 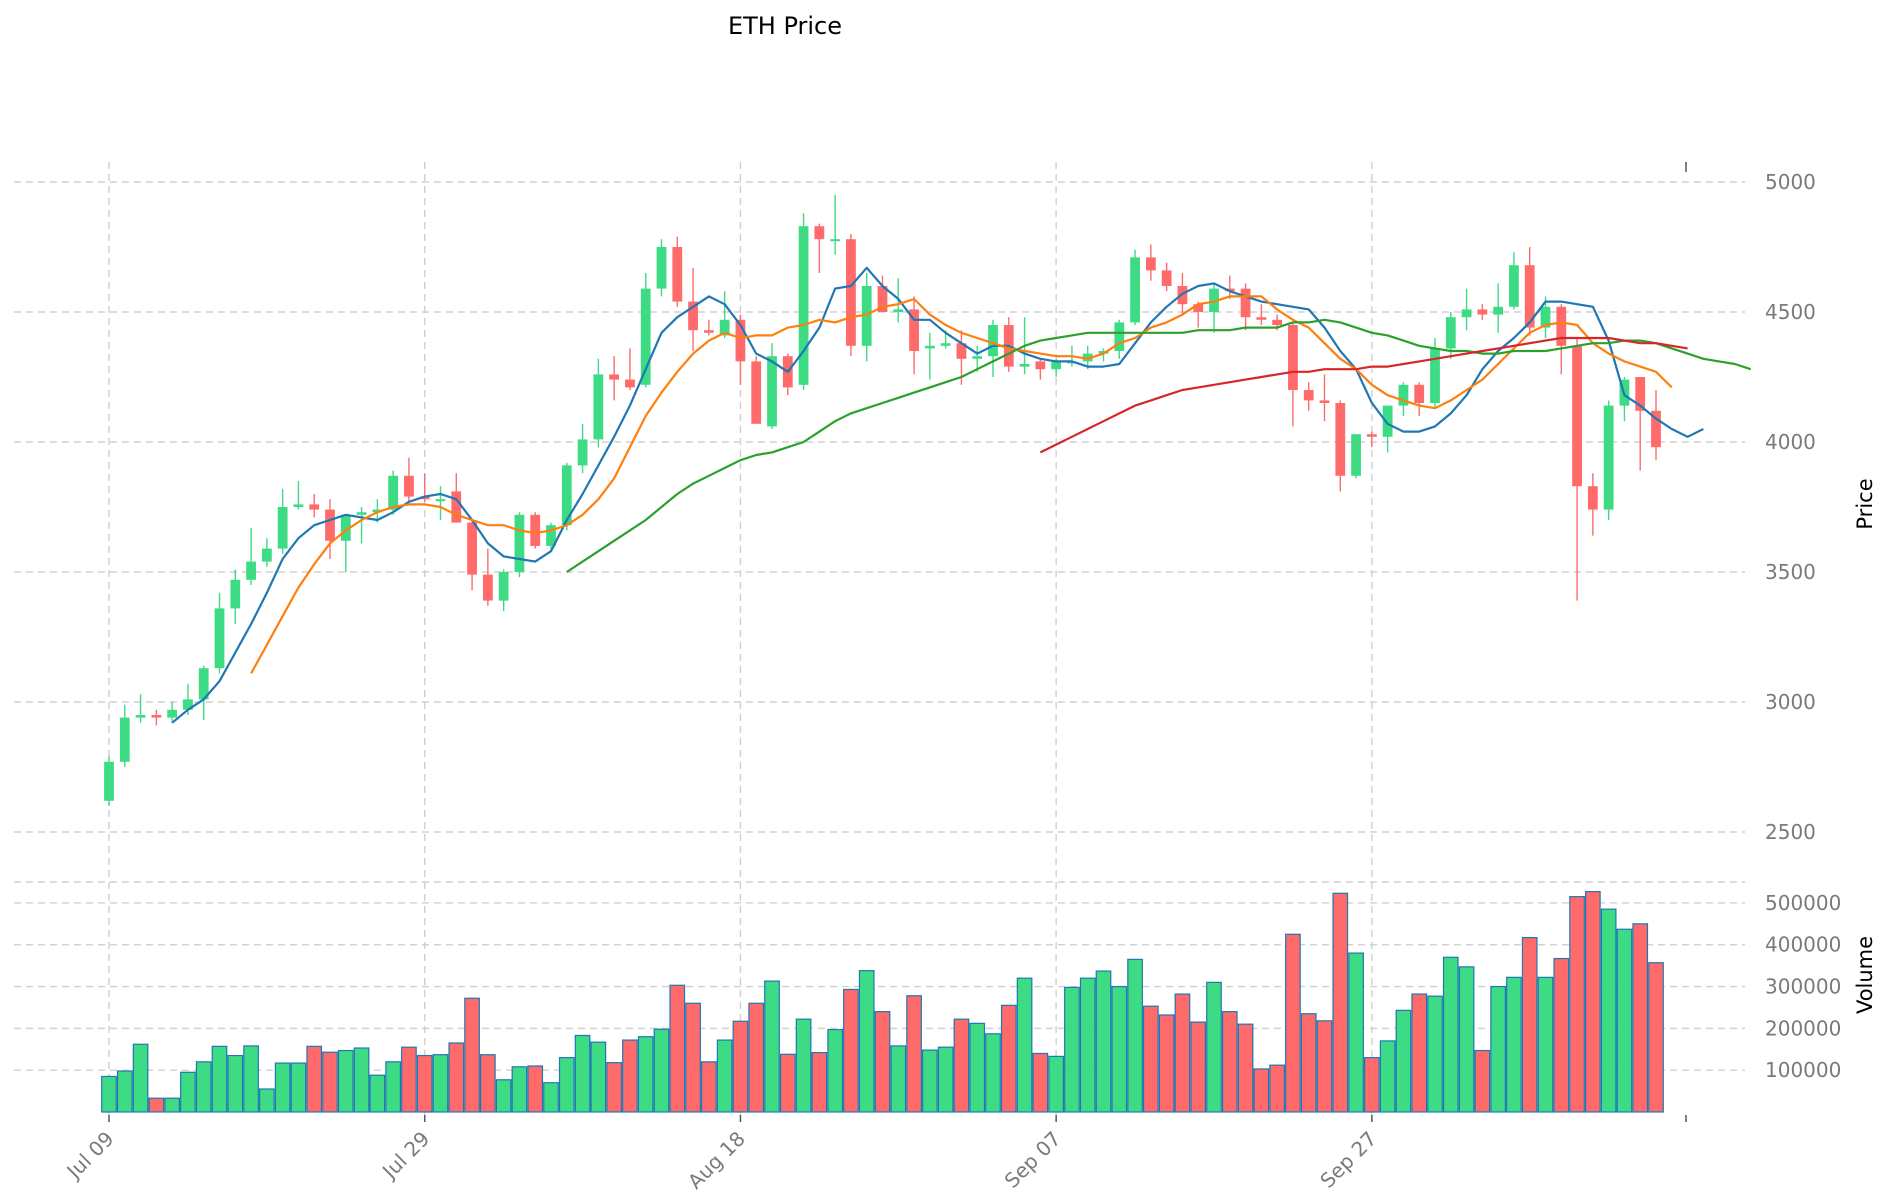 I want to click on date-tick-label: Jul 09, so click(x=90, y=1156).